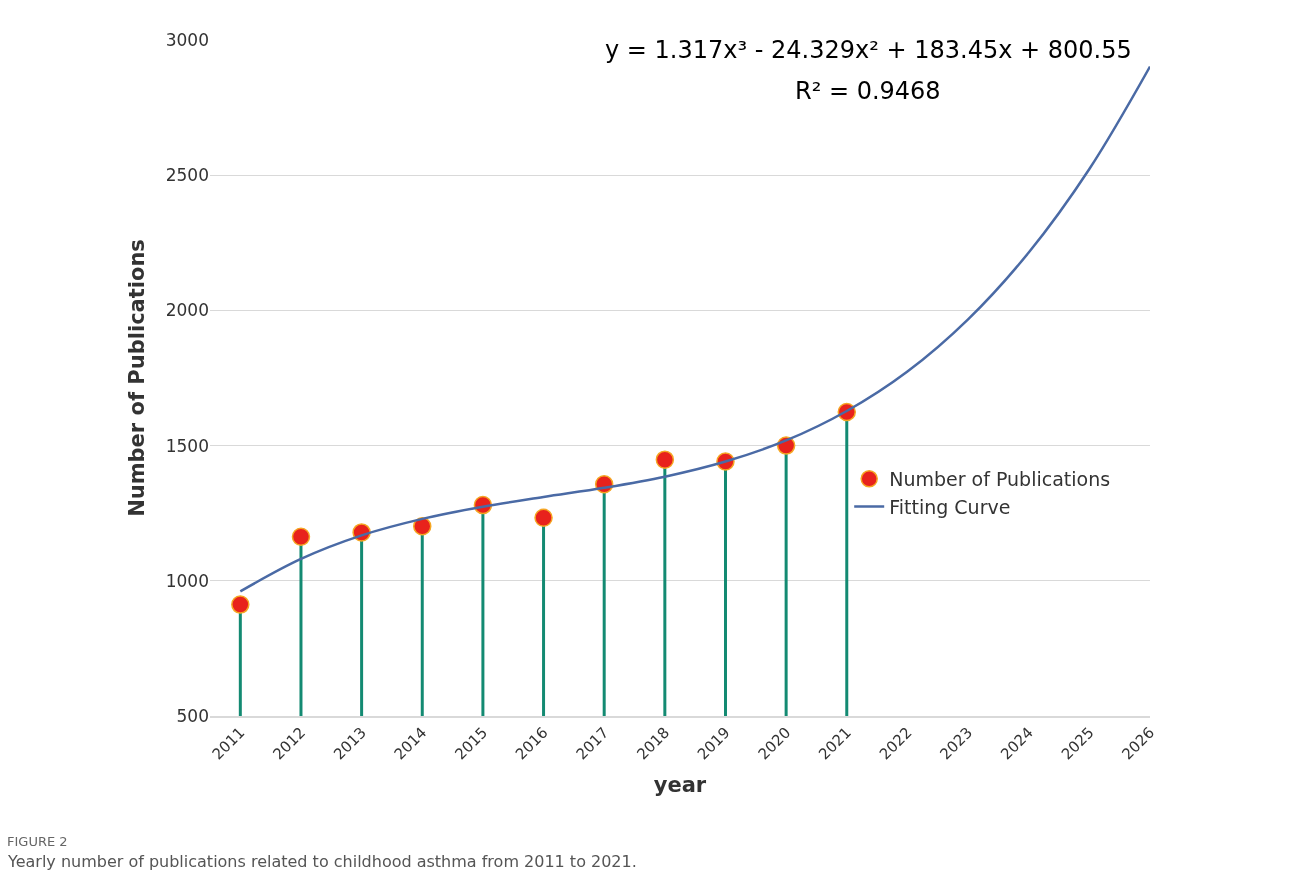 The image size is (1290, 886). Describe the element at coordinates (192, 715) in the screenshot. I see `y-tick-label: 500` at that location.